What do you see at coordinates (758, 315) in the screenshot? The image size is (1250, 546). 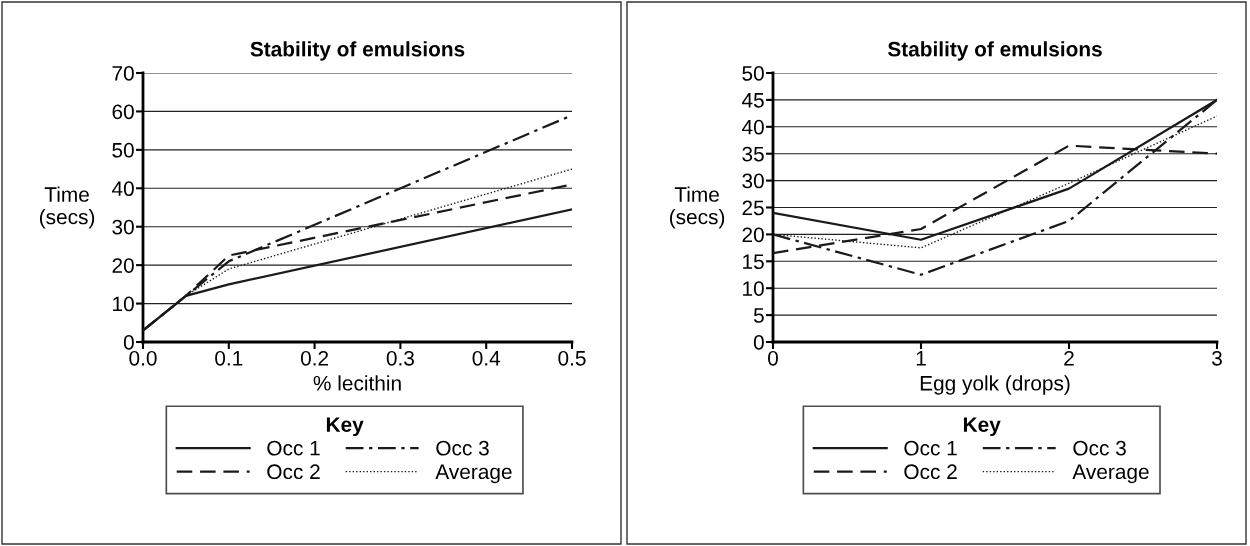 I see `y-tick-label: 5` at bounding box center [758, 315].